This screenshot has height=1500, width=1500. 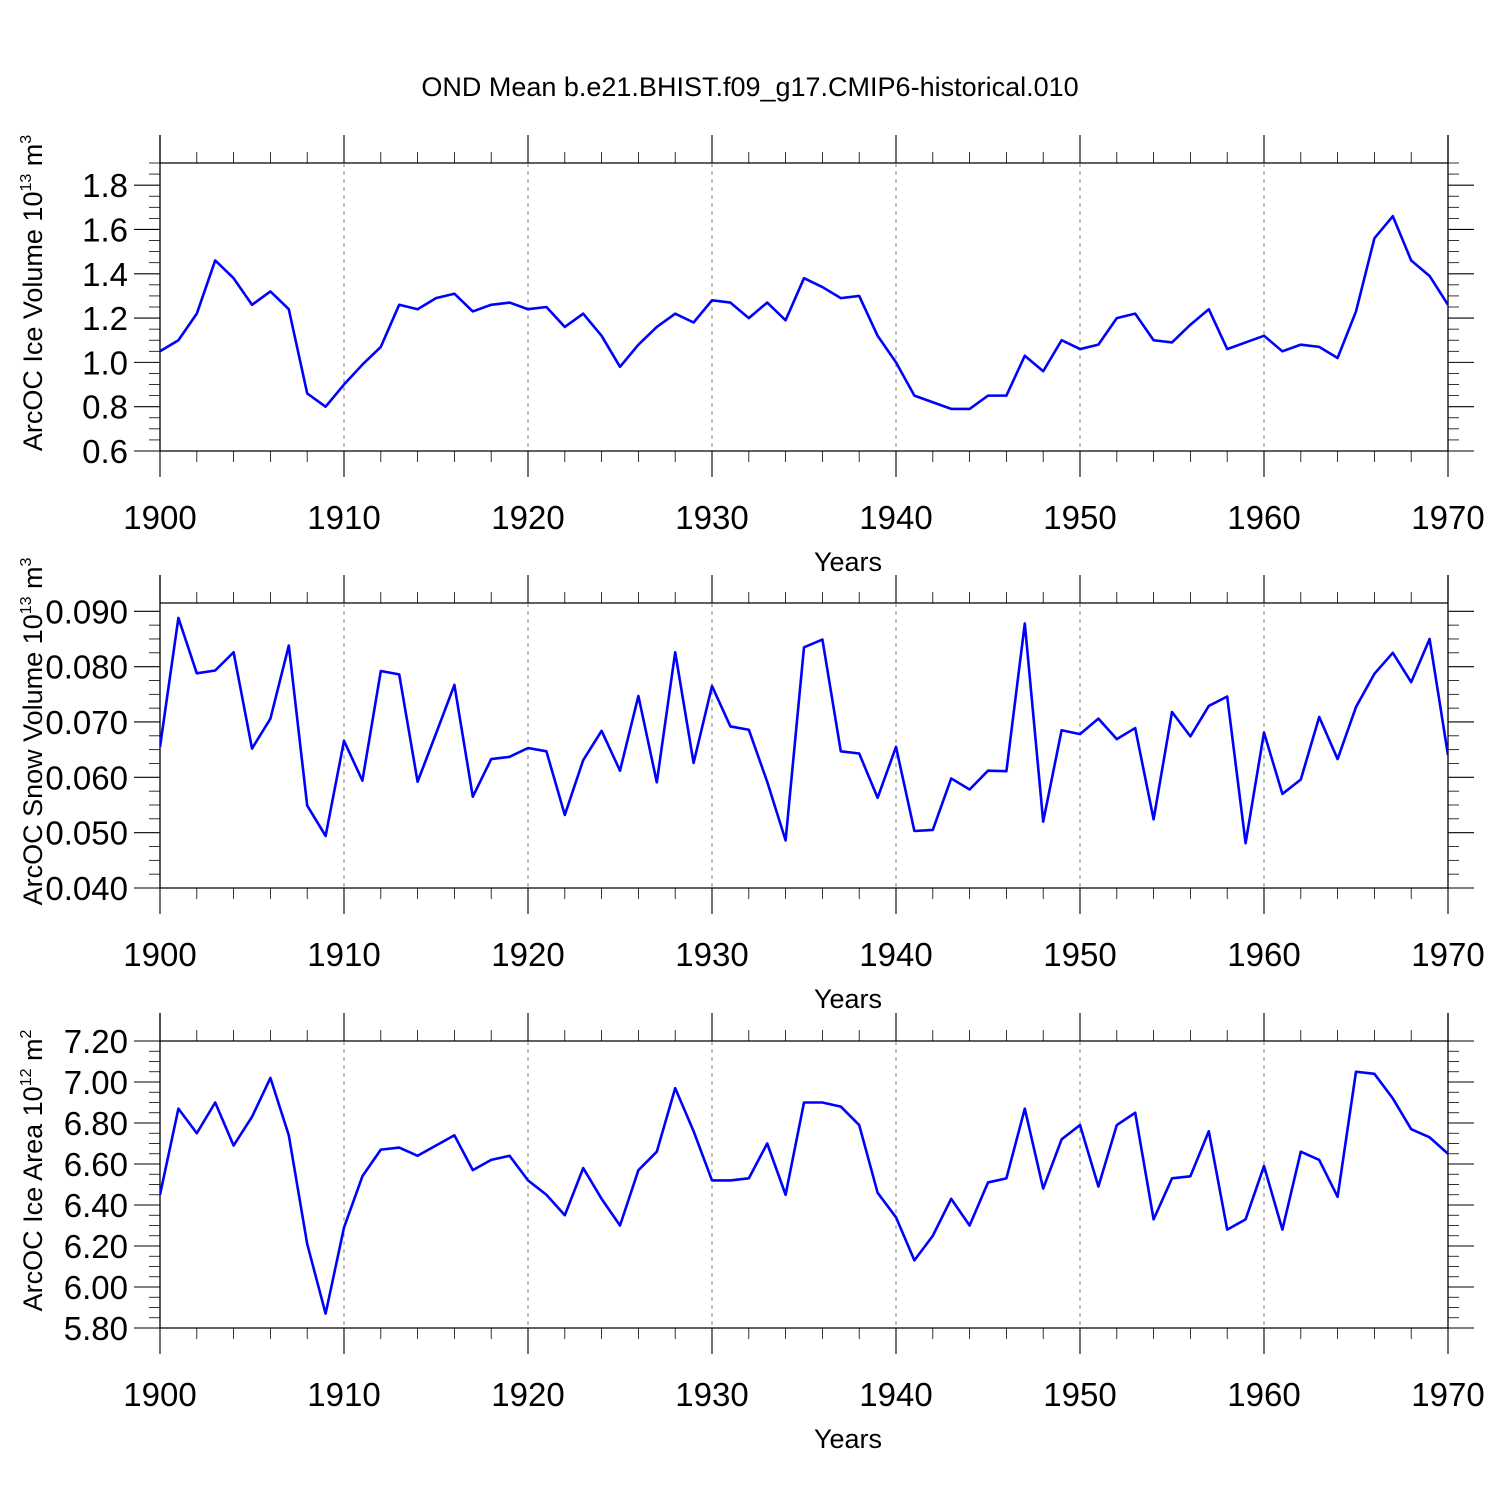 I want to click on y-tick-label: 7.20, so click(x=96, y=1041).